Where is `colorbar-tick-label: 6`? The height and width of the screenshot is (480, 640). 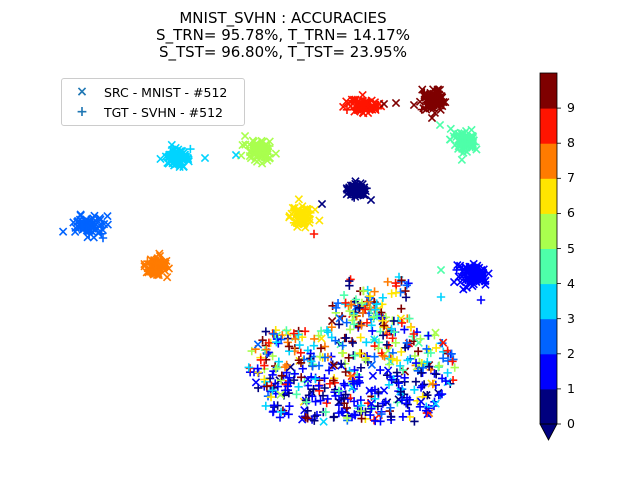
colorbar-tick-label: 6 is located at coordinates (571, 213).